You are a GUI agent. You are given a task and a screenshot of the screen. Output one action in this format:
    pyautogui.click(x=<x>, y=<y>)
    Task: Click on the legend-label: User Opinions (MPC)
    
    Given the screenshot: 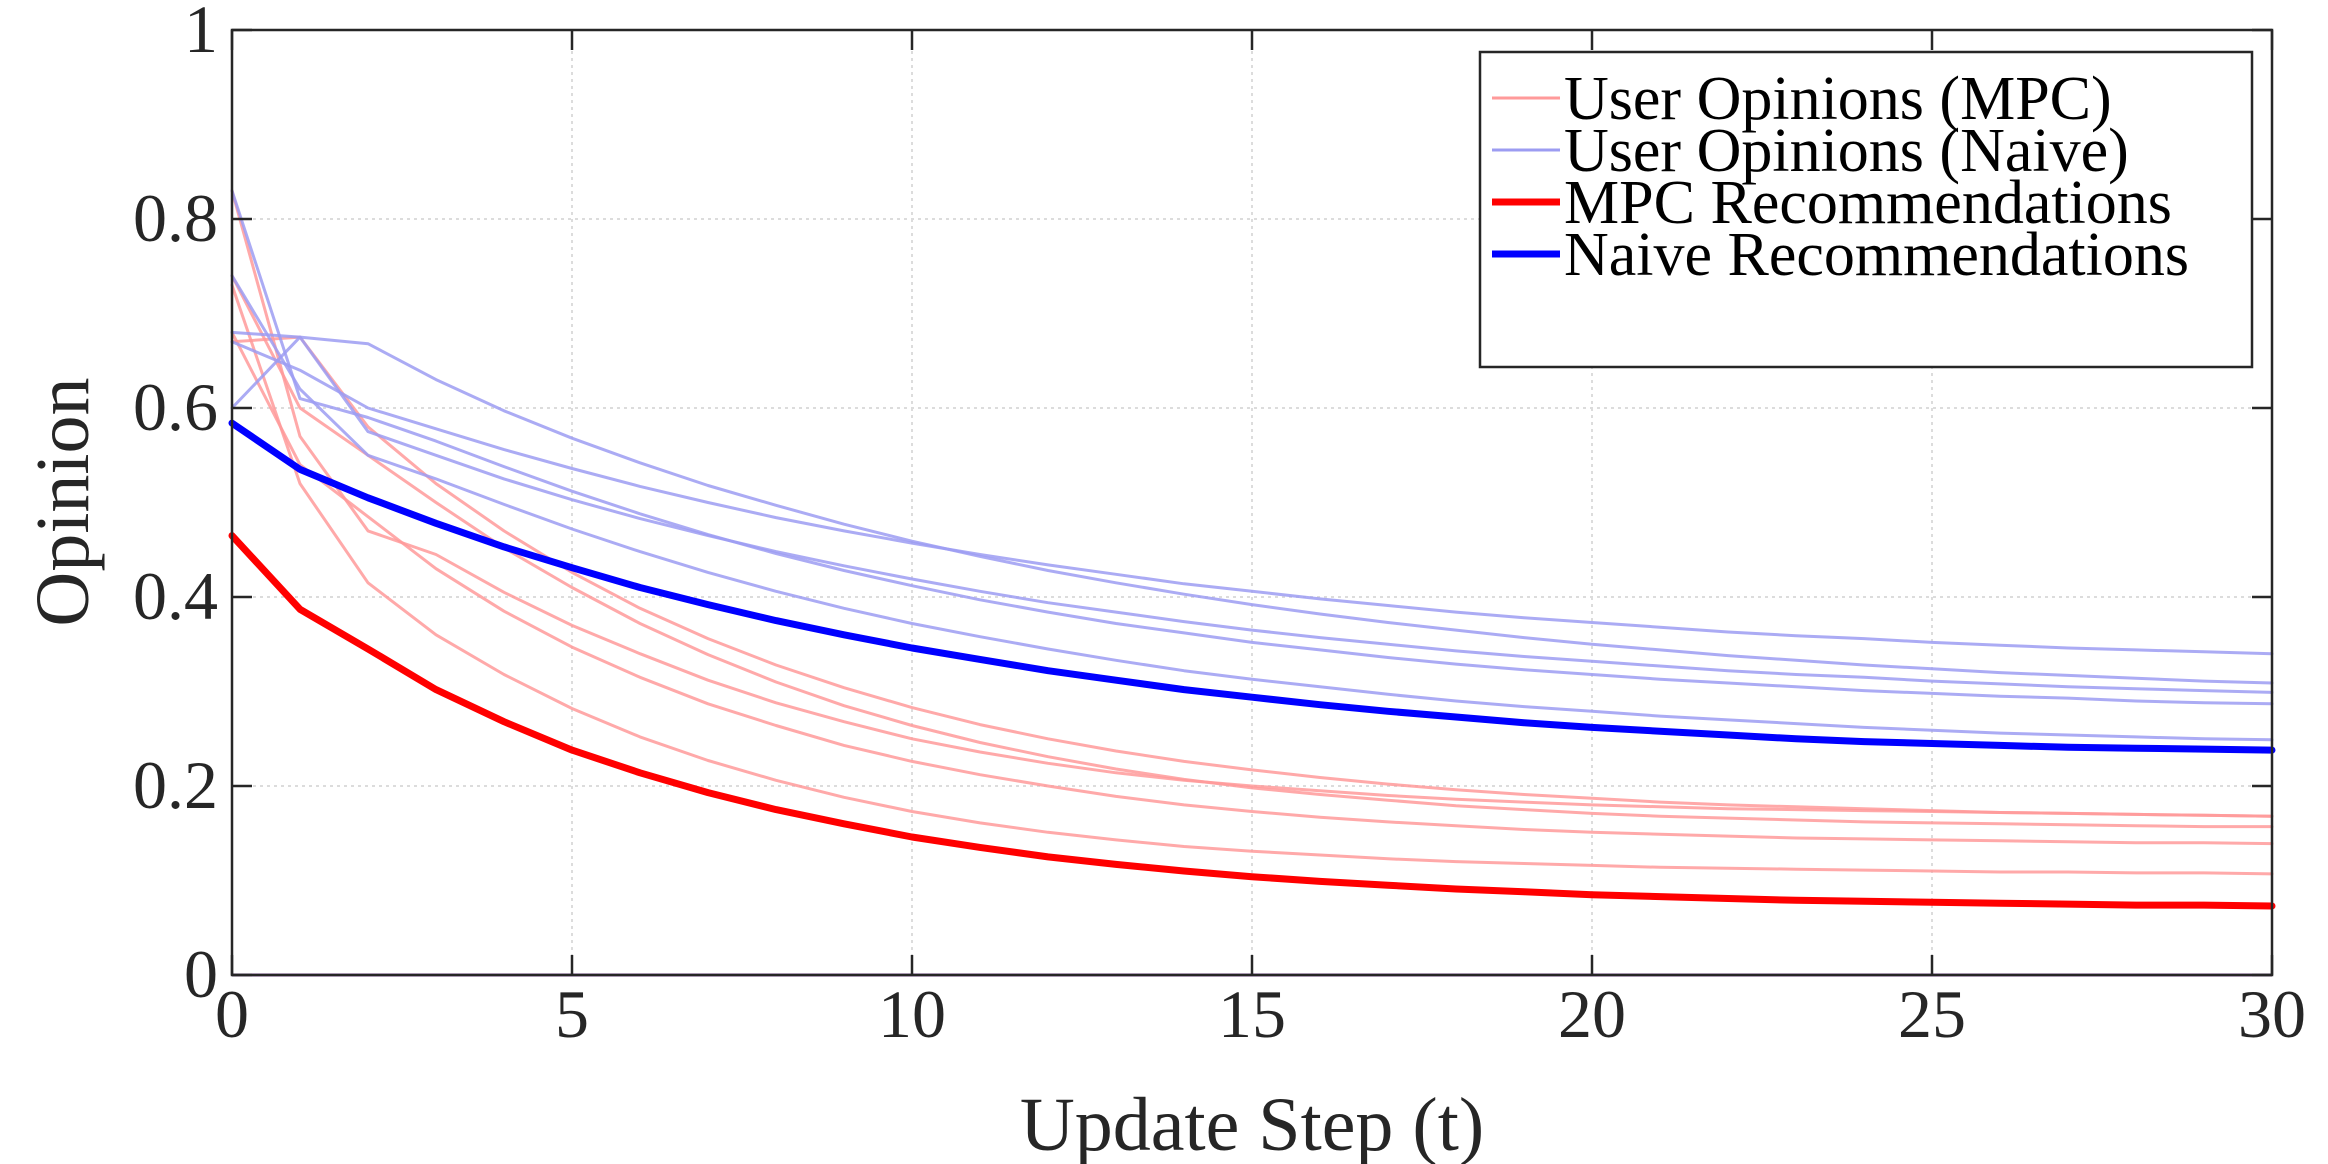 What is the action you would take?
    pyautogui.click(x=1838, y=99)
    